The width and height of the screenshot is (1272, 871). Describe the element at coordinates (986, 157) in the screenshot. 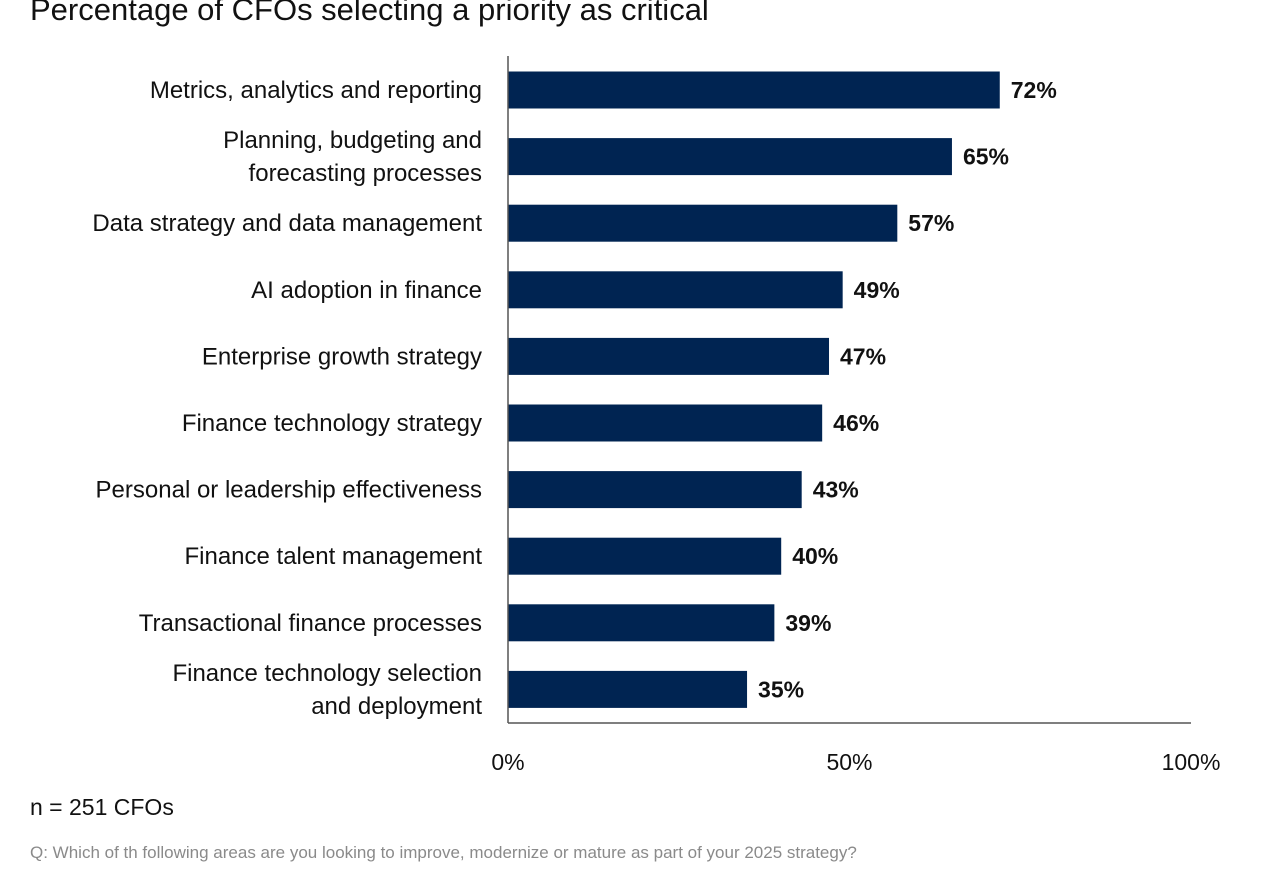

I see `value-label-2: 65%` at that location.